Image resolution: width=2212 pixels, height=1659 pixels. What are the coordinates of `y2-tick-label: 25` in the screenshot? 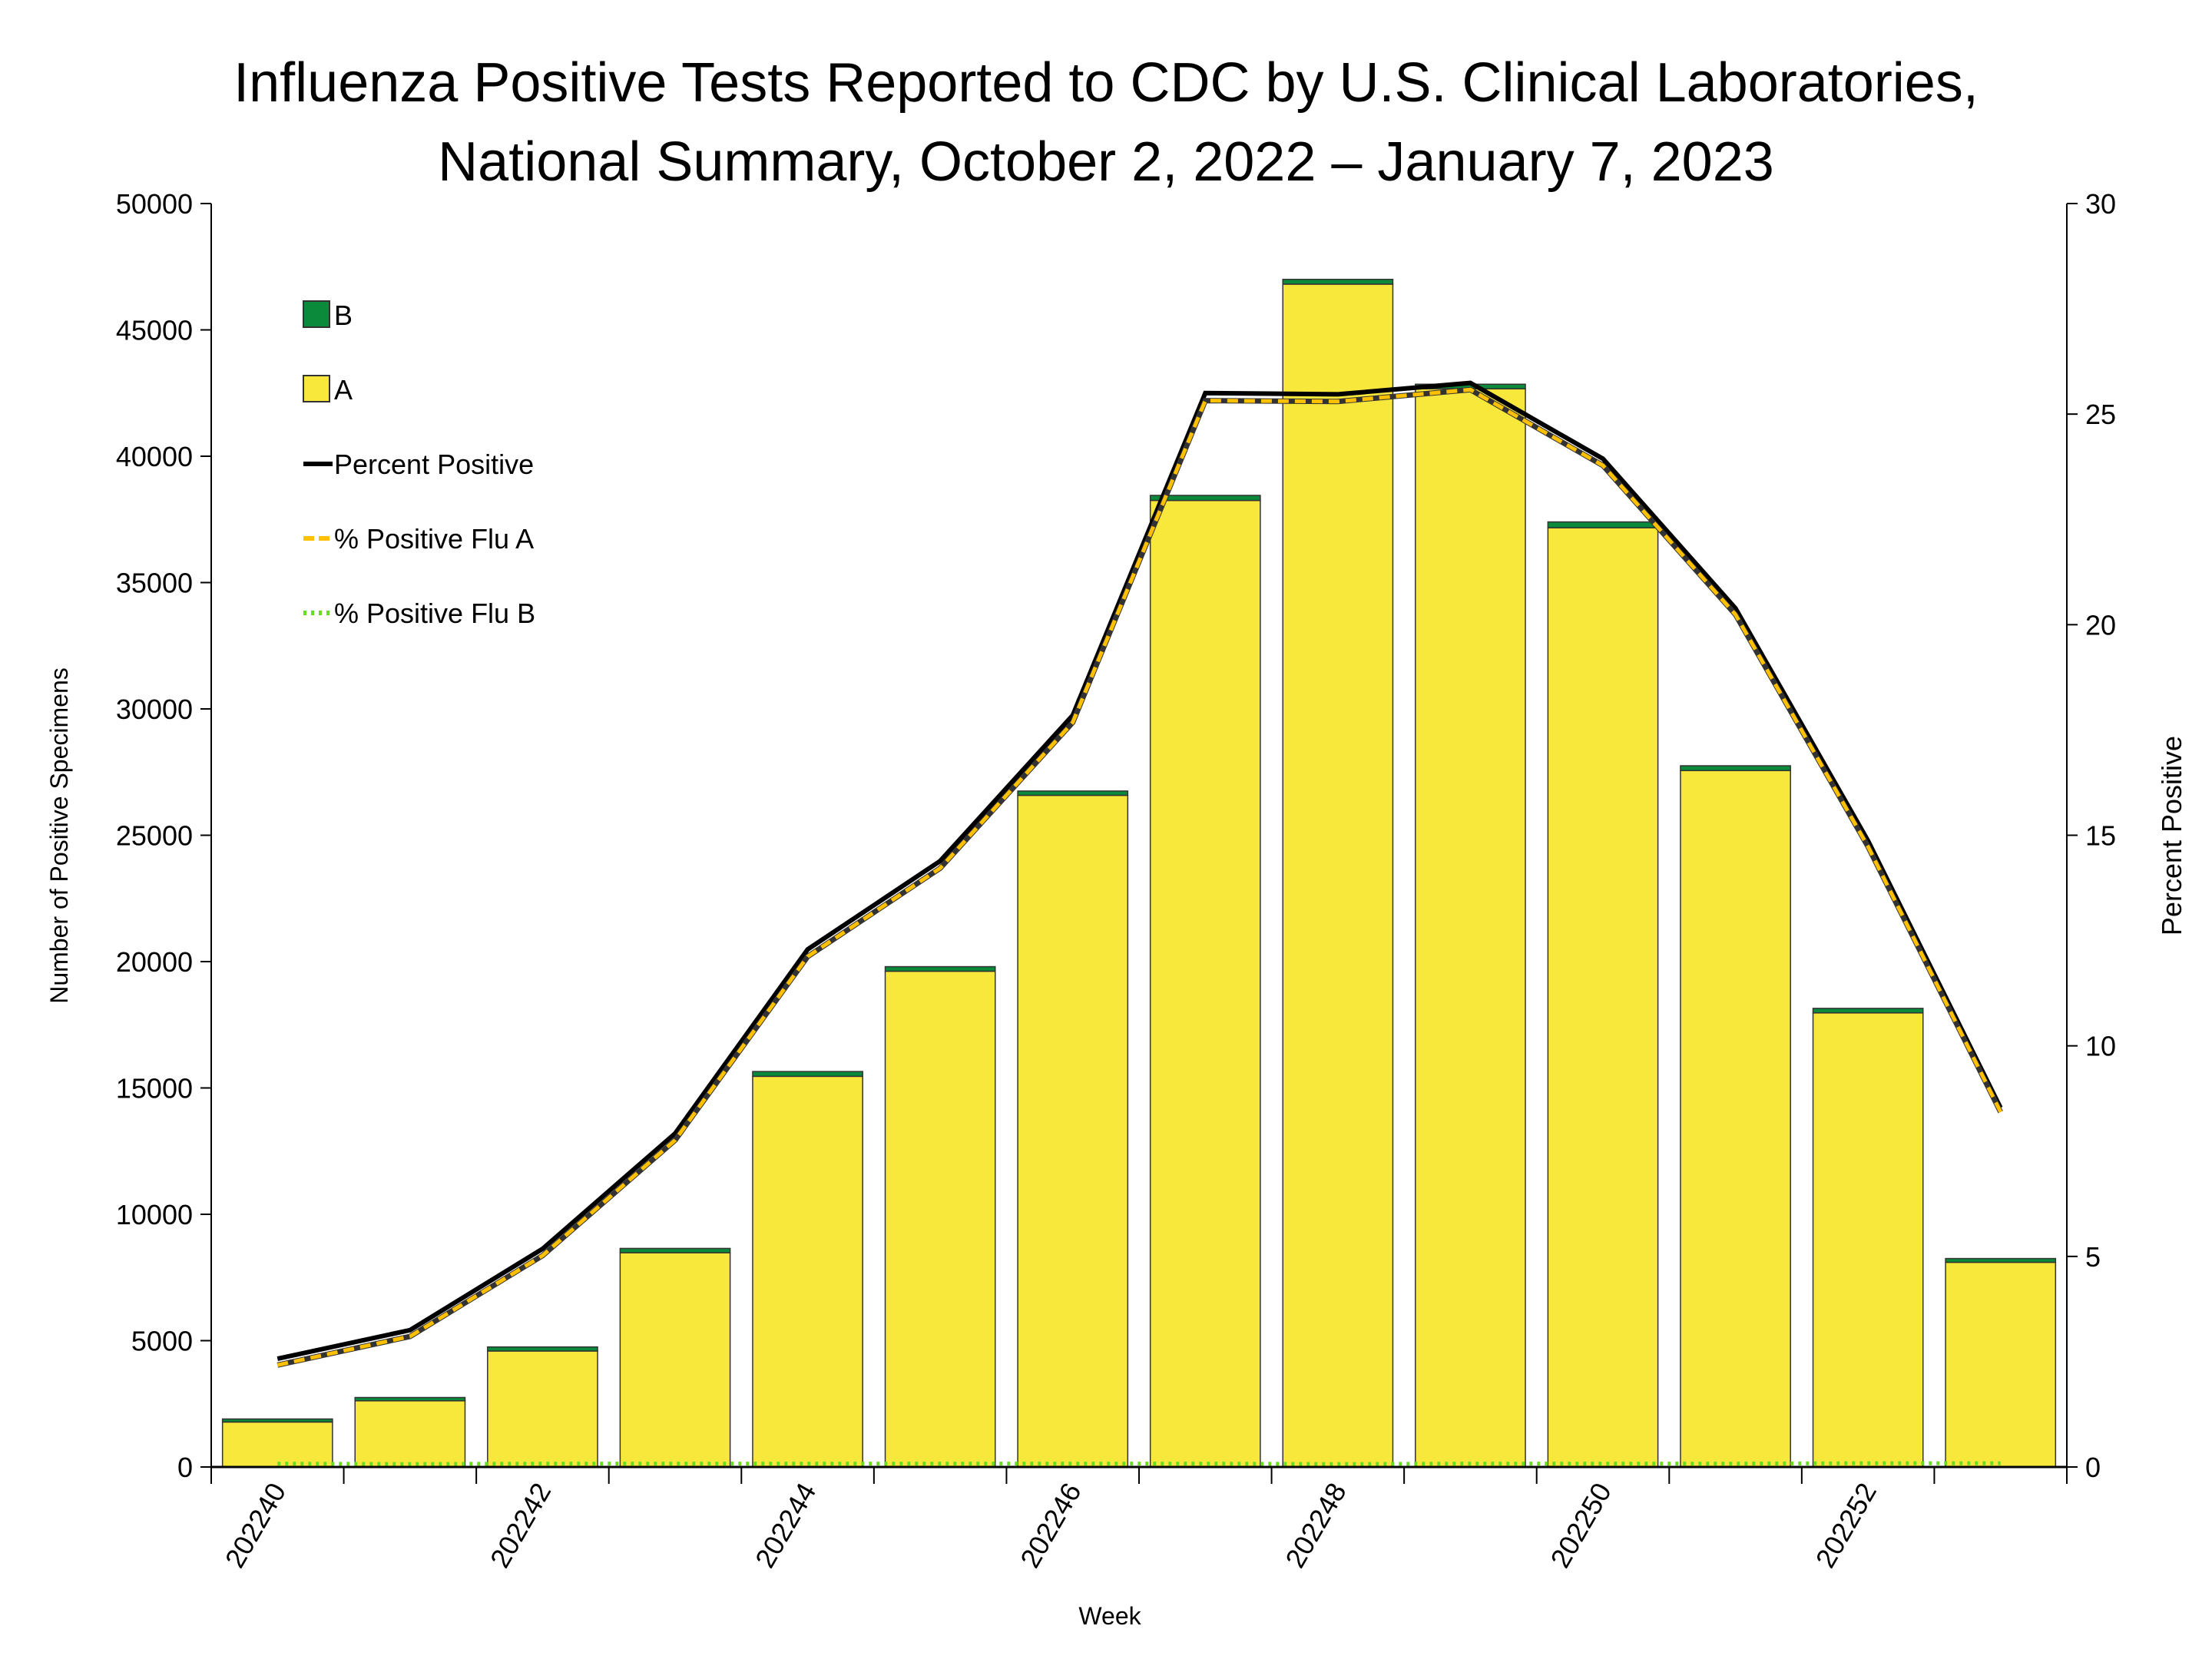 It's located at (2100, 415).